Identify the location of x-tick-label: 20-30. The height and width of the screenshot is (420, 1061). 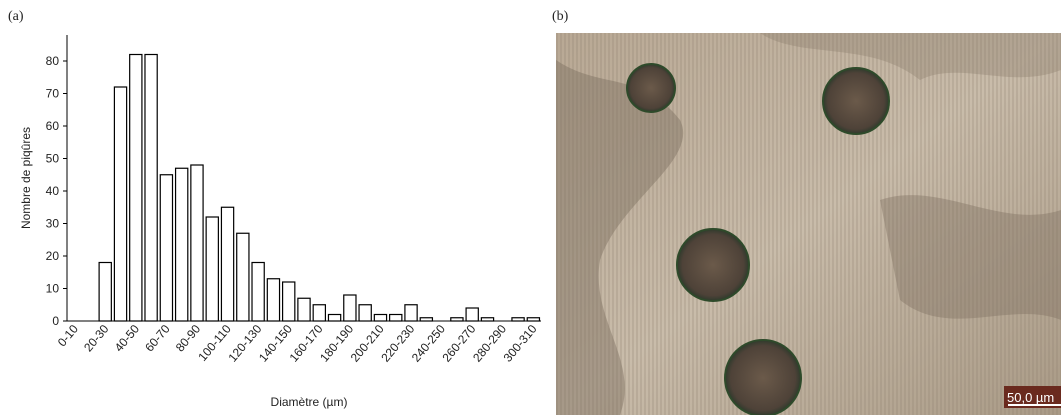
(96, 338).